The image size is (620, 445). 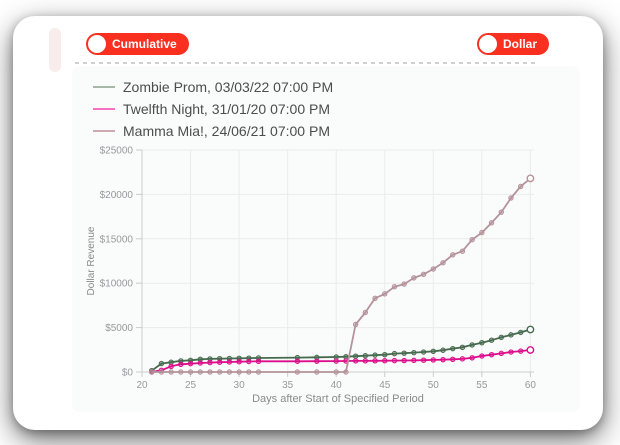 I want to click on legend-item-mamma-mia: Mamma Mia!, 24/06/21 07:00 PM, so click(x=213, y=131).